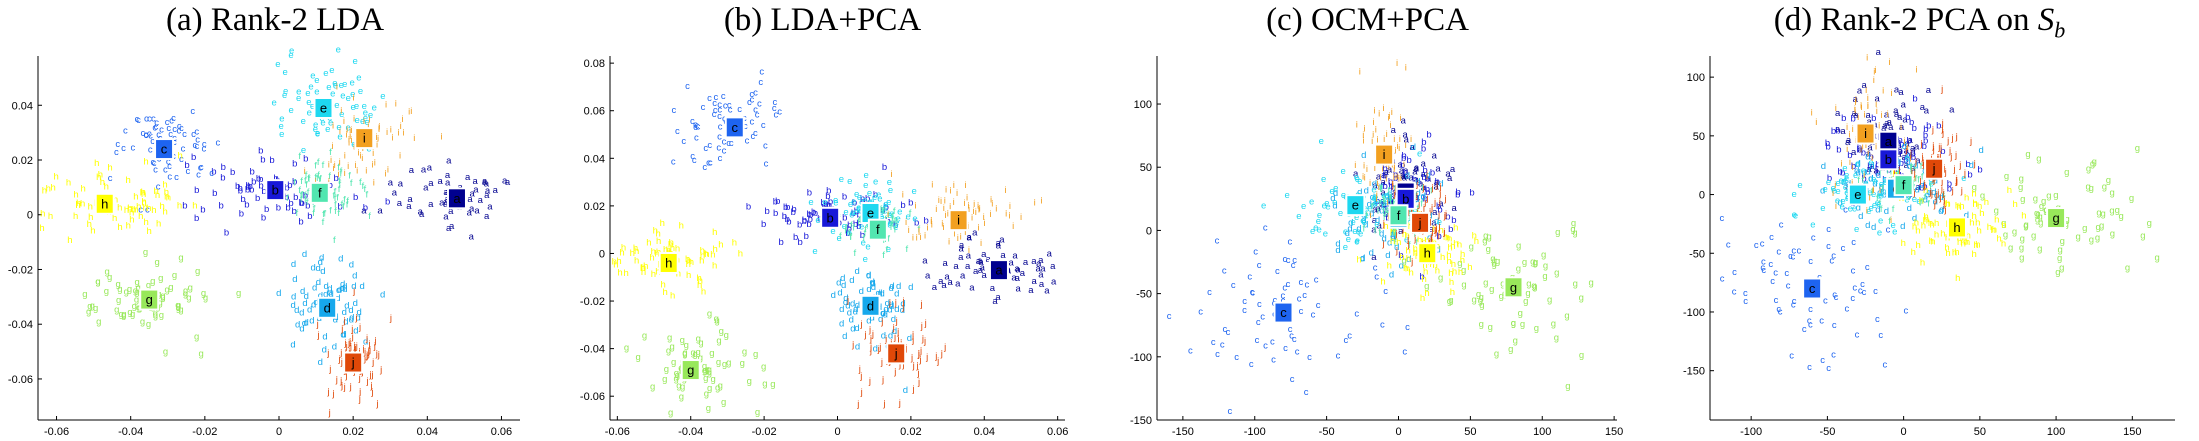  What do you see at coordinates (22, 106) in the screenshot?
I see `y-tick-label: 0.04` at bounding box center [22, 106].